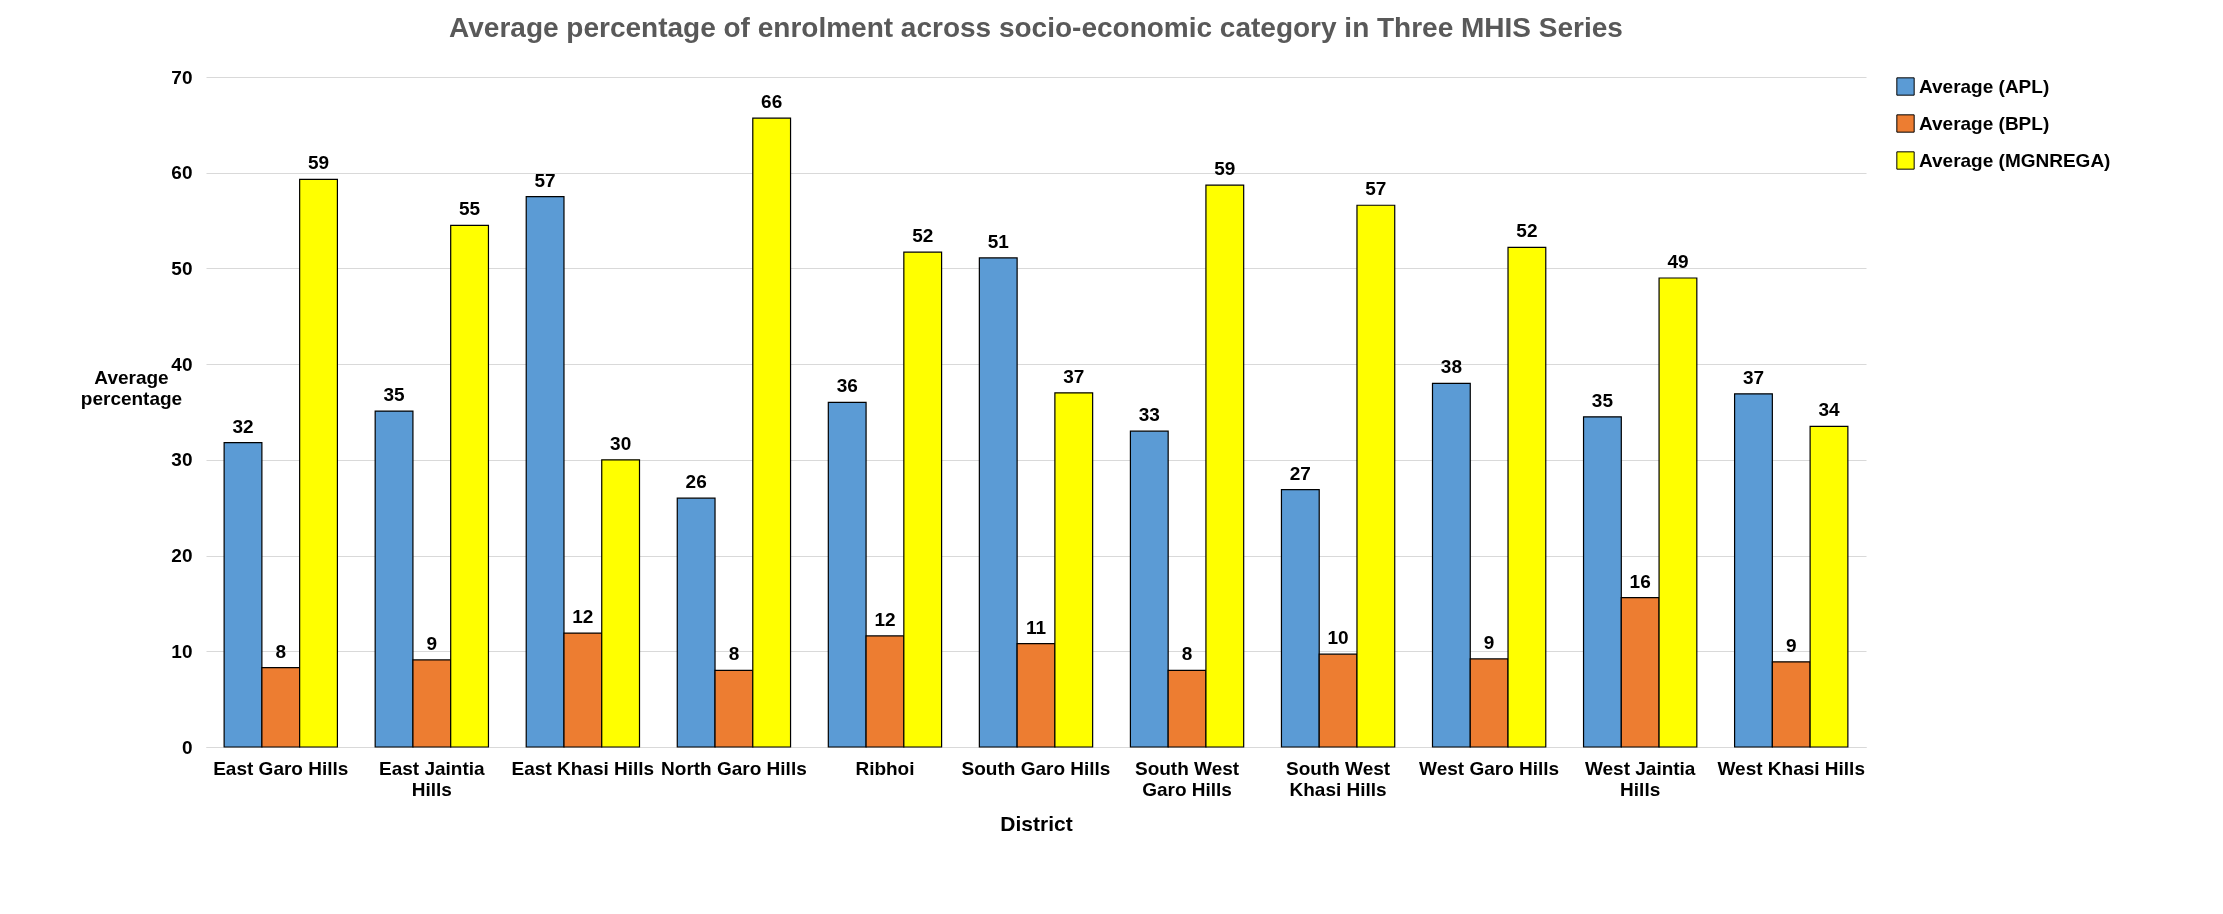 This screenshot has width=2223, height=914. Describe the element at coordinates (281, 768) in the screenshot. I see `x-tick-label: East Garo Hills` at that location.